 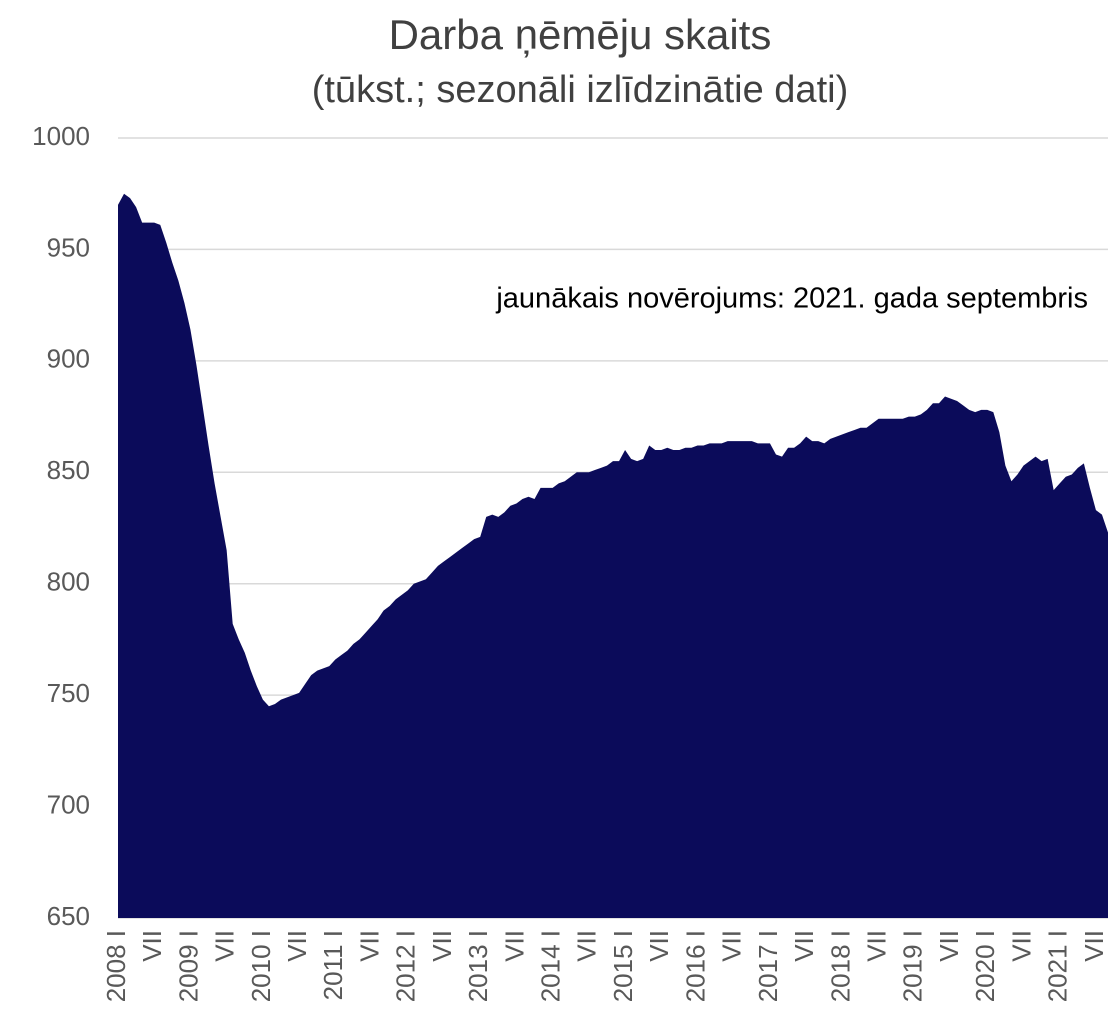 What do you see at coordinates (68, 247) in the screenshot?
I see `y-tick-label: 950` at bounding box center [68, 247].